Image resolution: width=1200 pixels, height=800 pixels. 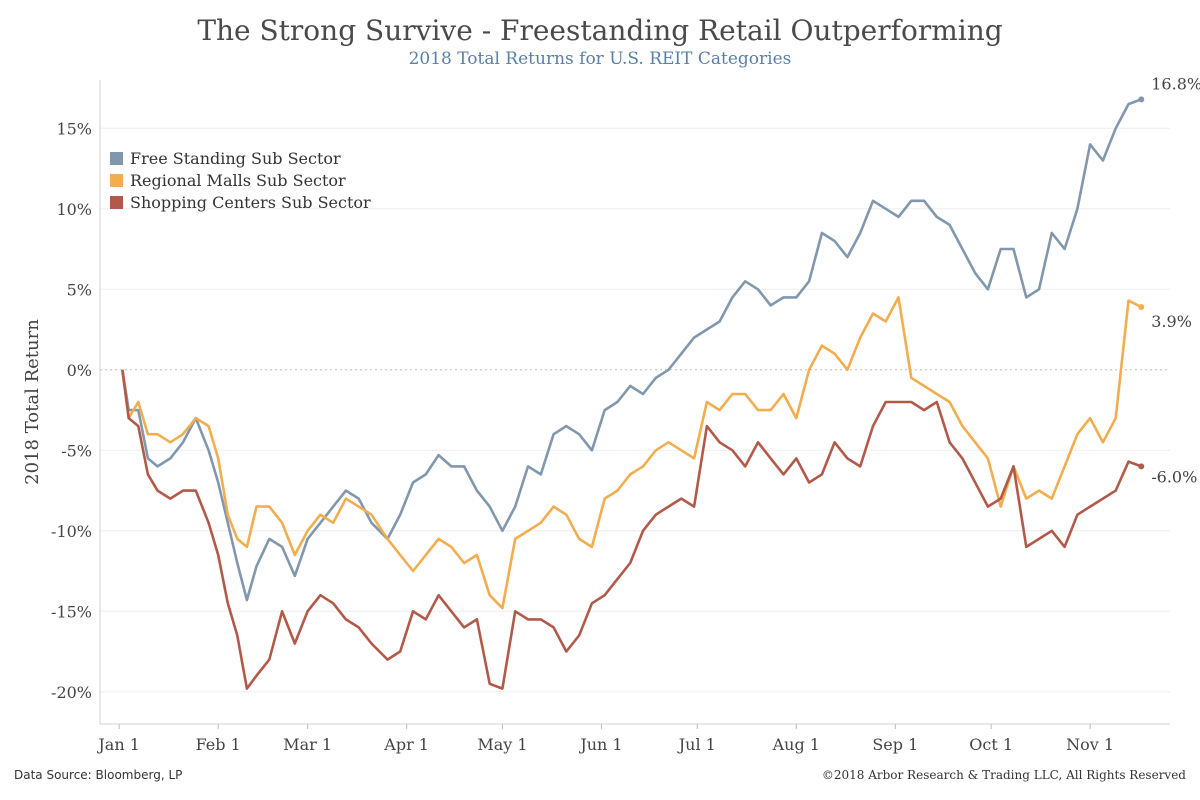 I want to click on x-tick-label: Oct 1, so click(x=991, y=744).